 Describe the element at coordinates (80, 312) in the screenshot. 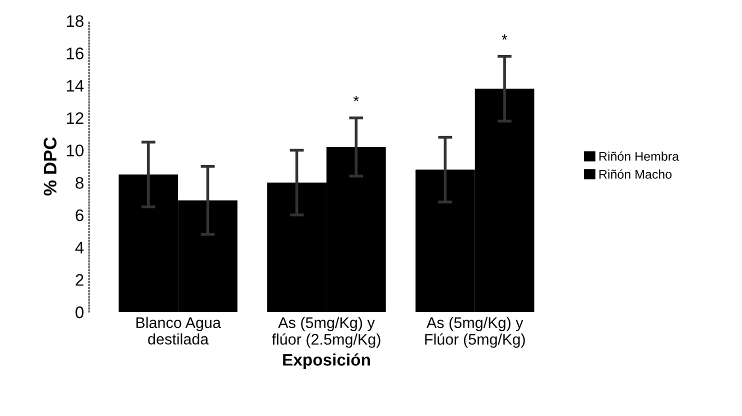

I see `y-tick-label: 0` at that location.